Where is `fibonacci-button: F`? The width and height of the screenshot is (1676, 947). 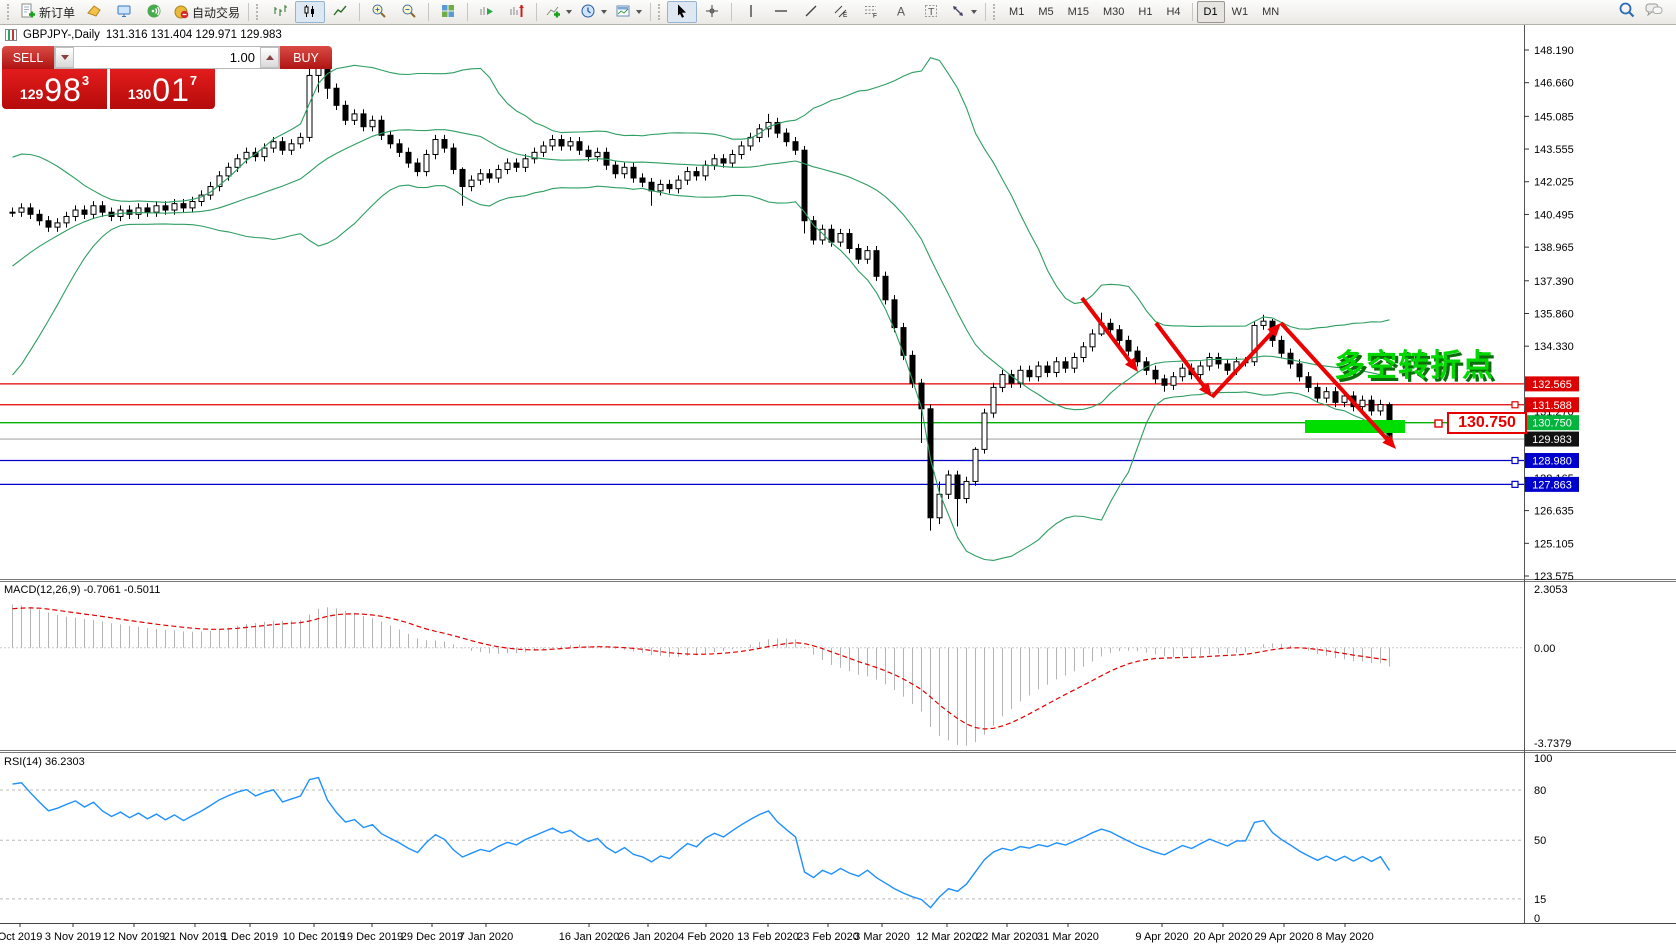 fibonacci-button: F is located at coordinates (871, 12).